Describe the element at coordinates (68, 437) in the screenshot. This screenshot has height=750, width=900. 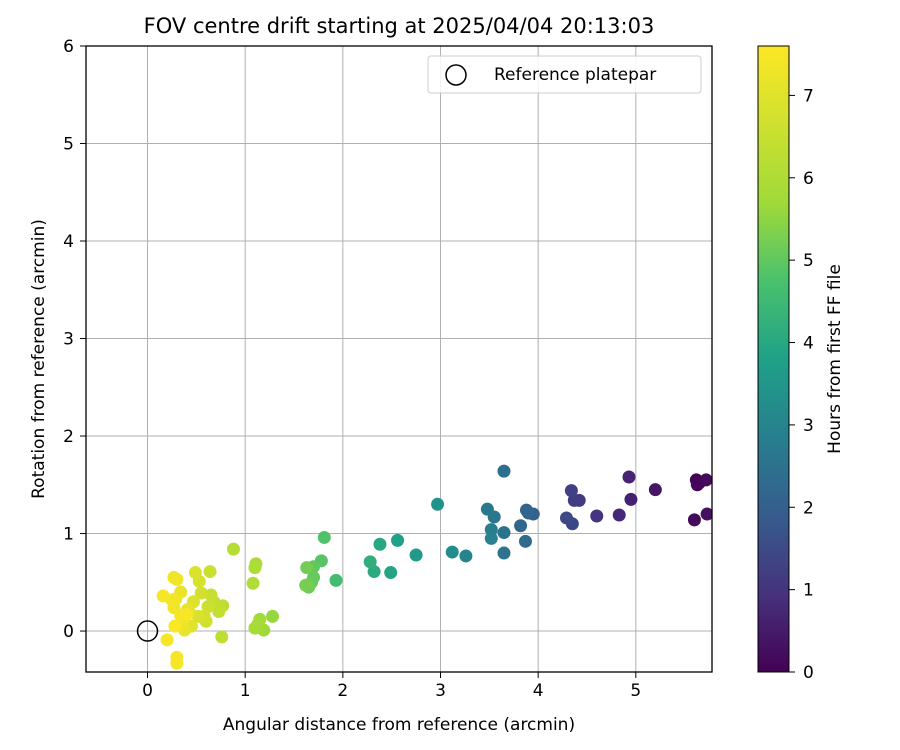
I see `y-tick-label: 2` at that location.